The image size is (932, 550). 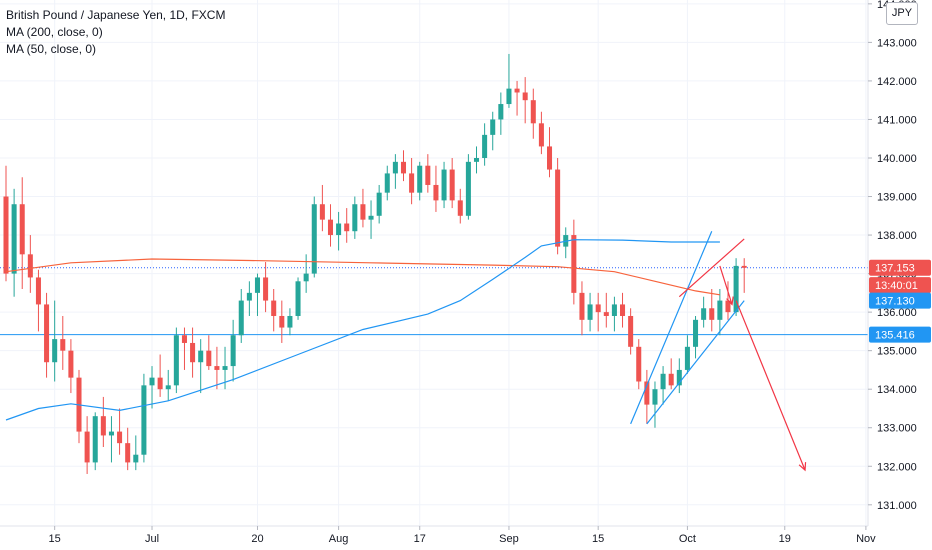 What do you see at coordinates (897, 159) in the screenshot?
I see `y-tick-label: 140.000` at bounding box center [897, 159].